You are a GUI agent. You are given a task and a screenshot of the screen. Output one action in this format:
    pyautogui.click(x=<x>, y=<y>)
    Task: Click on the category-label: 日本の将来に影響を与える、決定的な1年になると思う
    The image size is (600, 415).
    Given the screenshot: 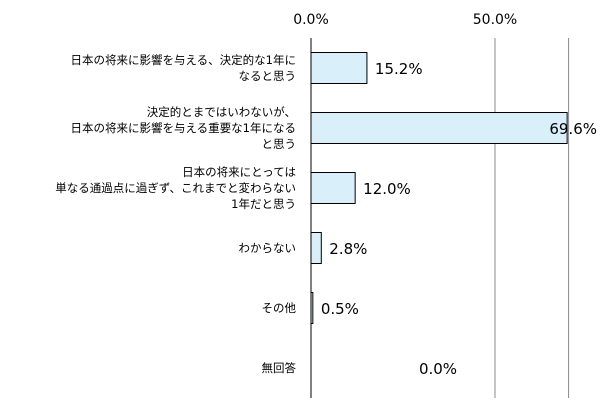 What is the action you would take?
    pyautogui.click(x=183, y=68)
    